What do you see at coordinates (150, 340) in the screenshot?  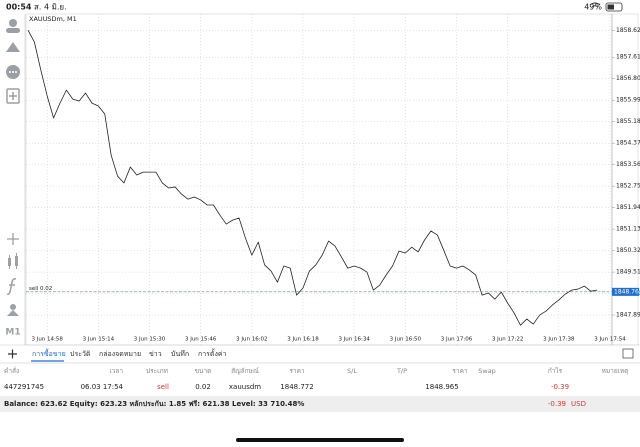 I see `x-tick-label: 3 Jun 15:30` at bounding box center [150, 340].